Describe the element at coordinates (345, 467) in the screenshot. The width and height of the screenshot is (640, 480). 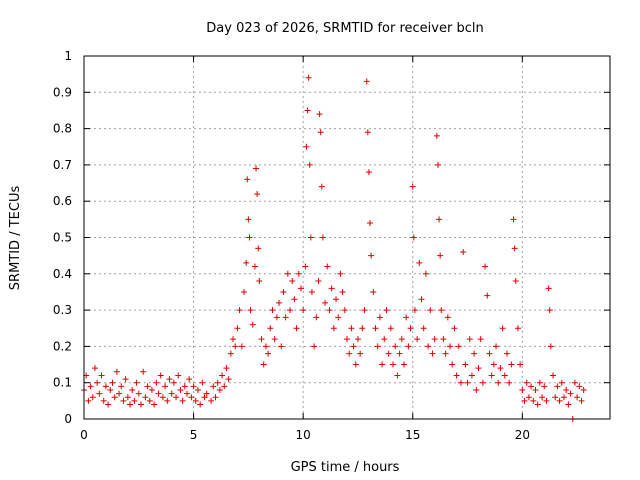
I see `x-axis-label: GPS time / hours` at that location.